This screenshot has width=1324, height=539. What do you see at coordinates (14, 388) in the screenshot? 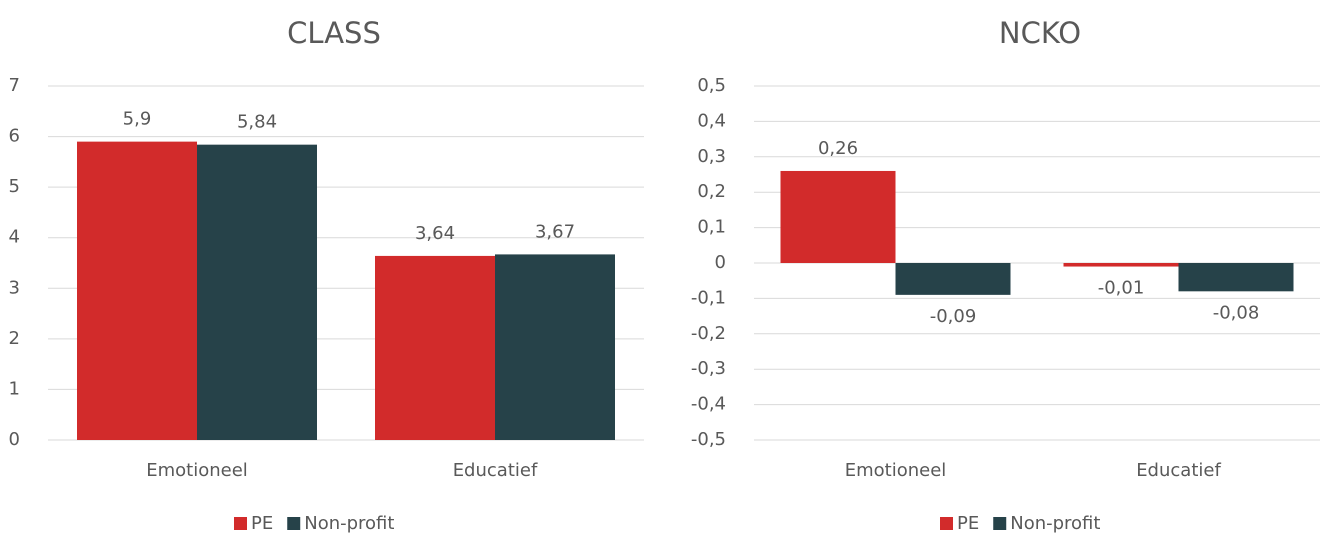
I see `y-tick-label: 1` at bounding box center [14, 388].